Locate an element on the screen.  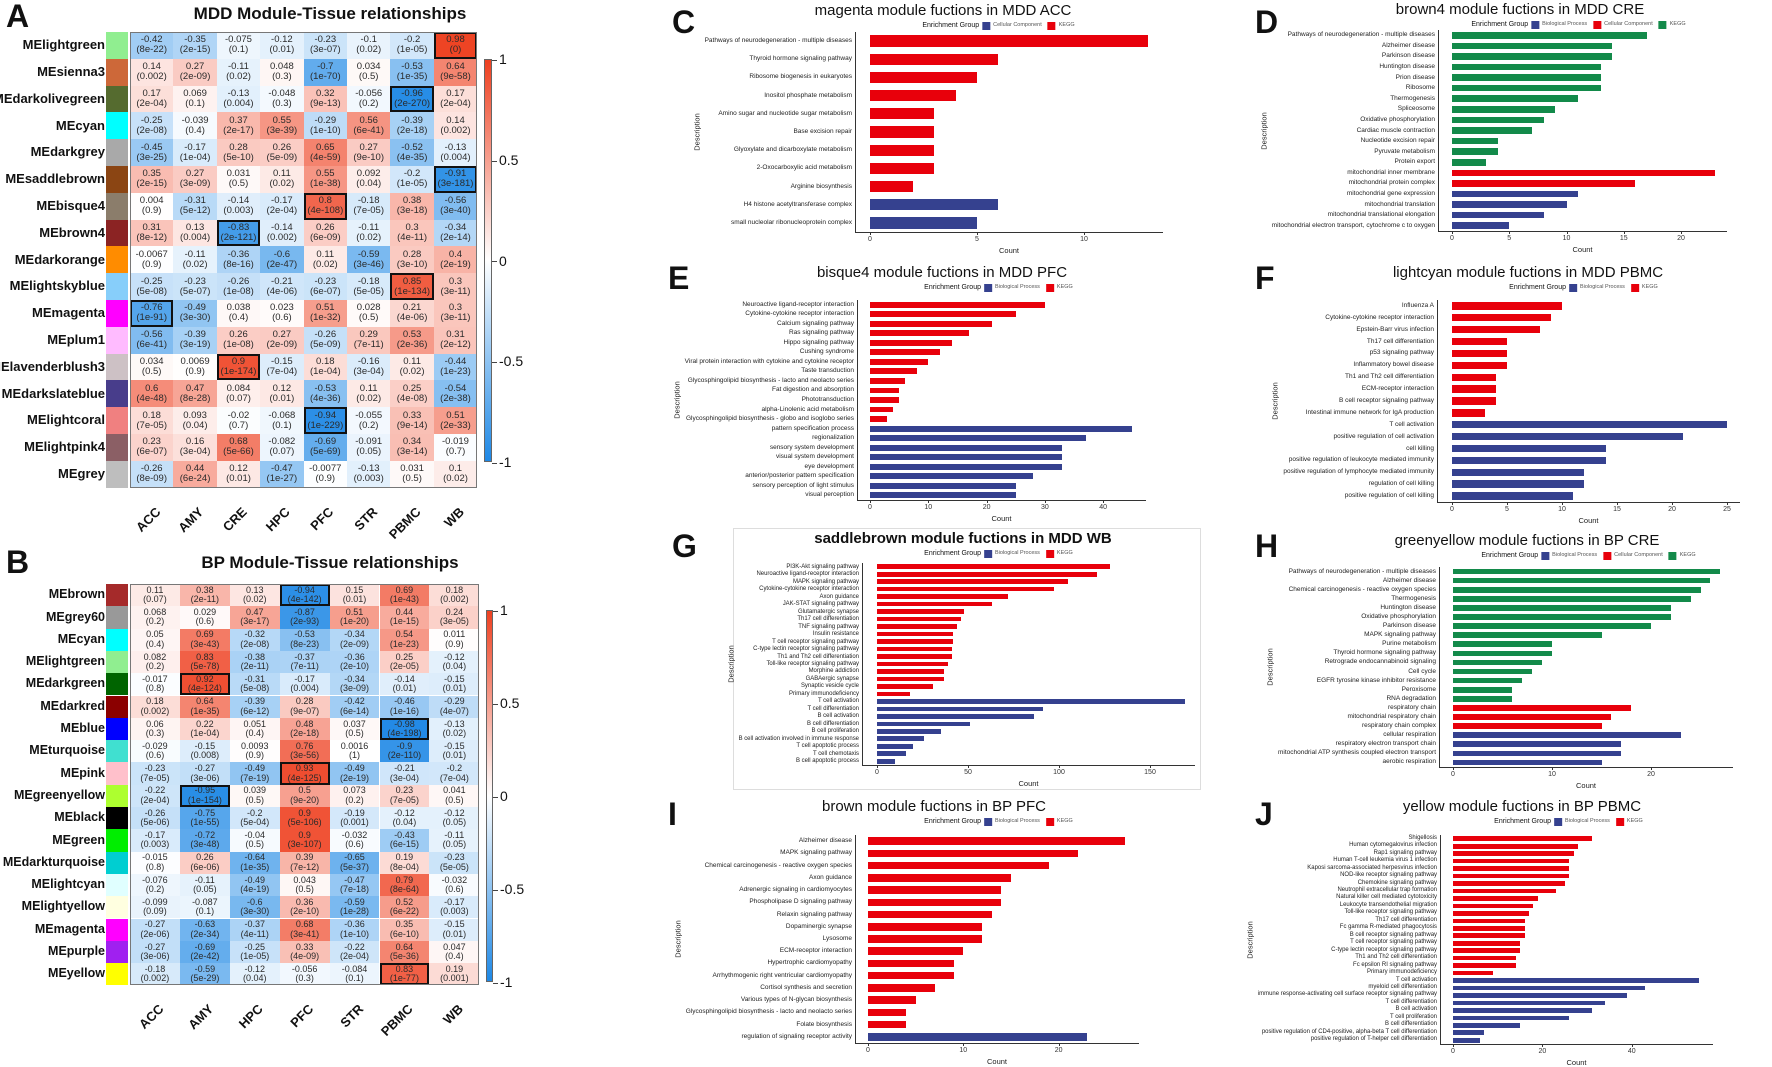
p-value: 0.002 is located at coordinates (155, 978).